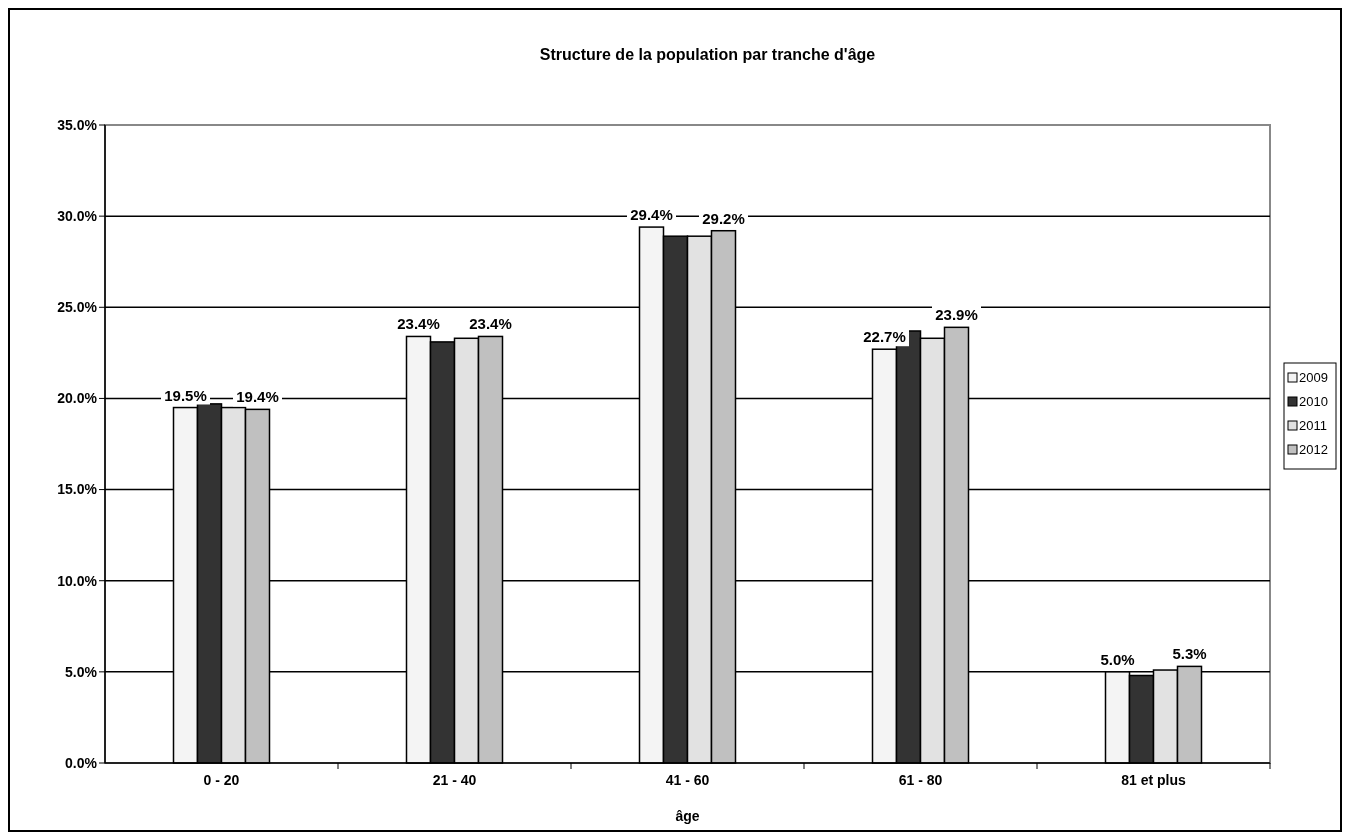 This screenshot has width=1350, height=840. Describe the element at coordinates (77, 489) in the screenshot. I see `y-tick-label: 15.0%` at that location.